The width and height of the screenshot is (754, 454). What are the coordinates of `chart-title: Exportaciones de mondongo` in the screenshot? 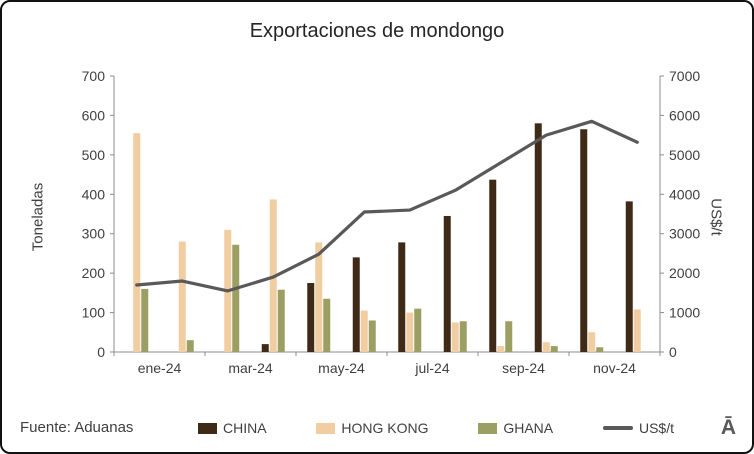 It's located at (377, 31).